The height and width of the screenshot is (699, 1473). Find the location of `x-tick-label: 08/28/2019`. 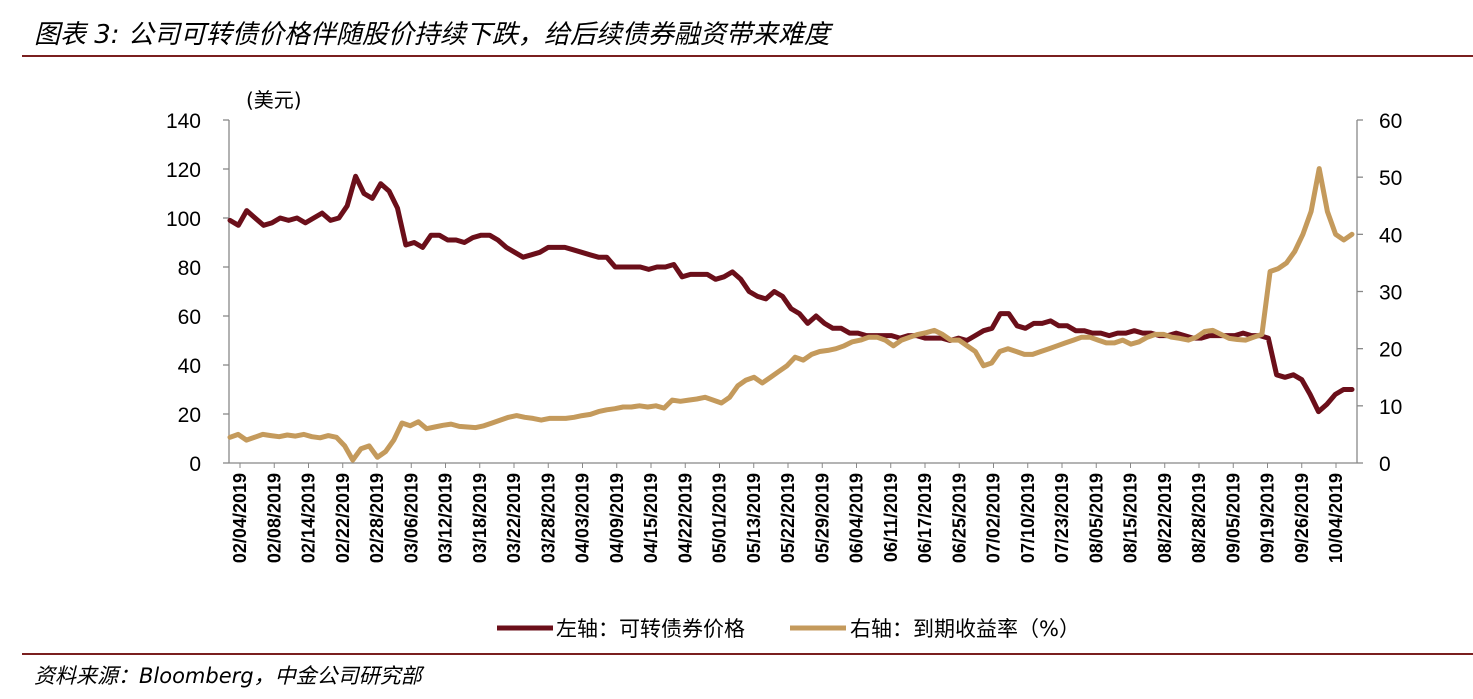

x-tick-label: 08/28/2019 is located at coordinates (1199, 518).